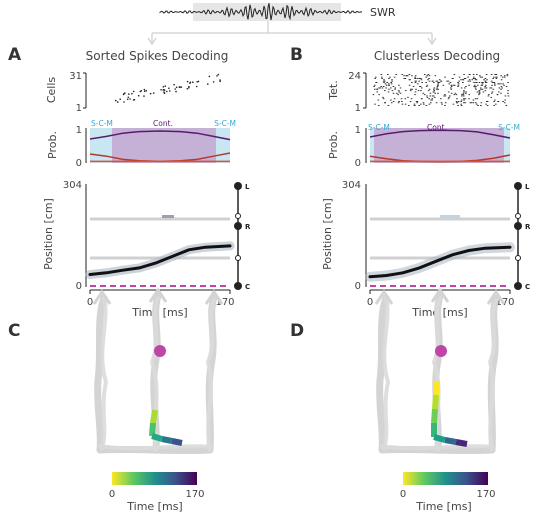 Image resolution: width=556 pixels, height=521 pixels. What do you see at coordinates (166, 427) in the screenshot?
I see `decoded-trajectory-c` at bounding box center [166, 427].